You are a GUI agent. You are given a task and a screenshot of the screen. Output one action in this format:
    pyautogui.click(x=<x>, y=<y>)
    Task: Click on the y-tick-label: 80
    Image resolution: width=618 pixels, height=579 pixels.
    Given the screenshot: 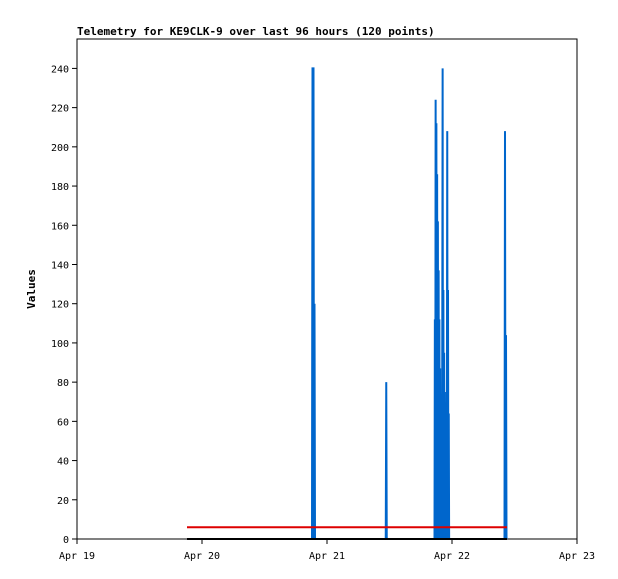 What is the action you would take?
    pyautogui.click(x=63, y=383)
    